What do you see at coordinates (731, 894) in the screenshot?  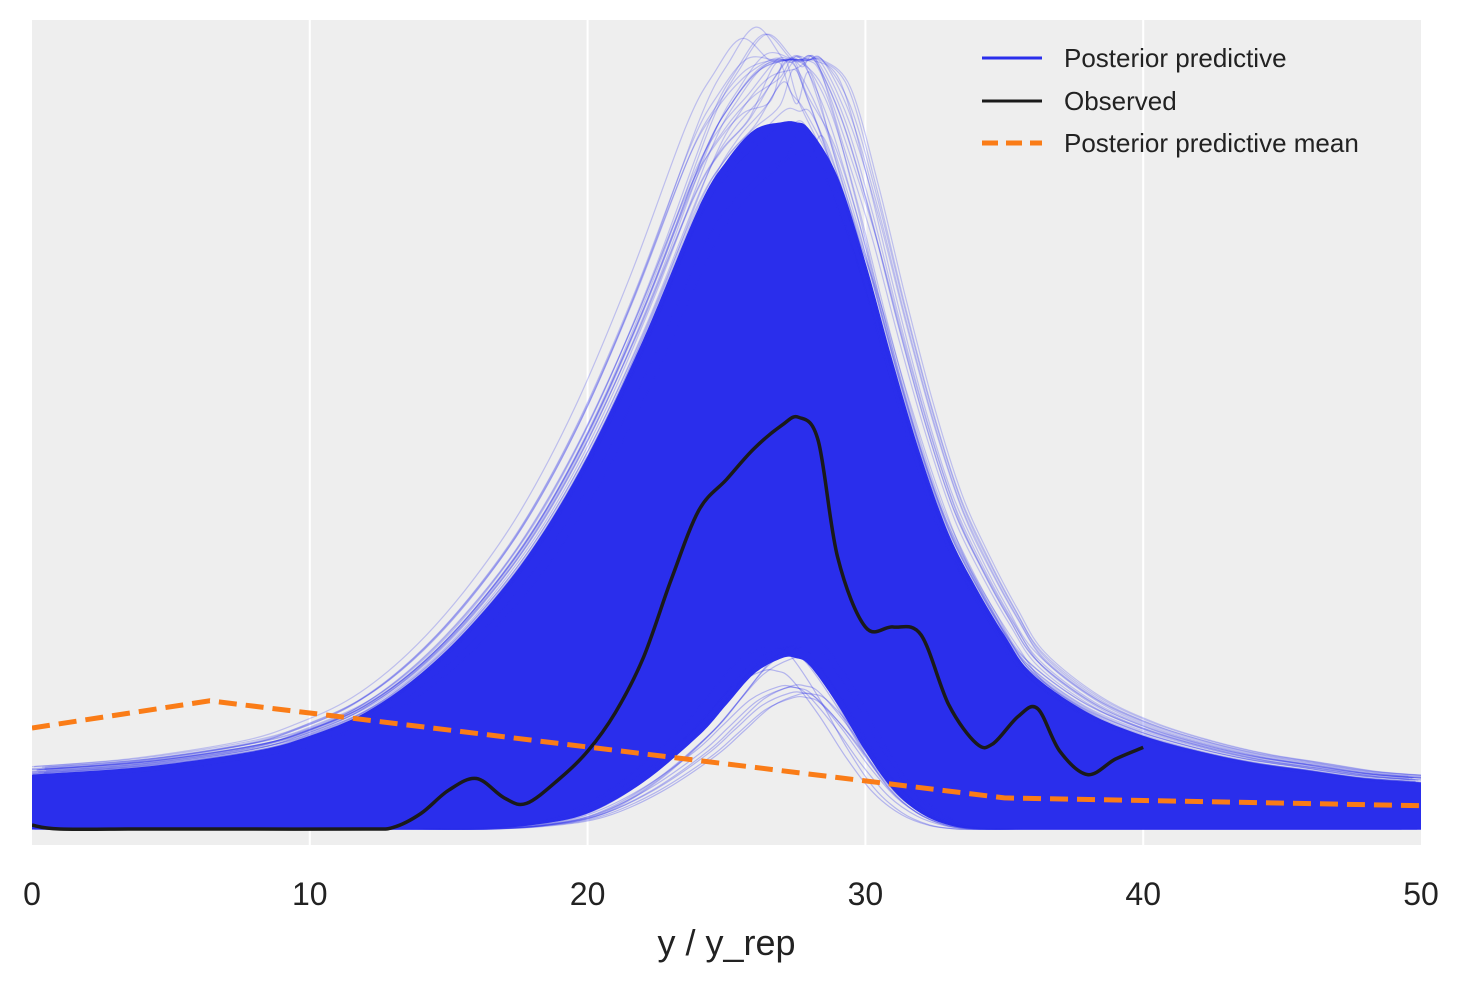 I see `x-tick-labels: 0 10 20 30 40 50` at bounding box center [731, 894].